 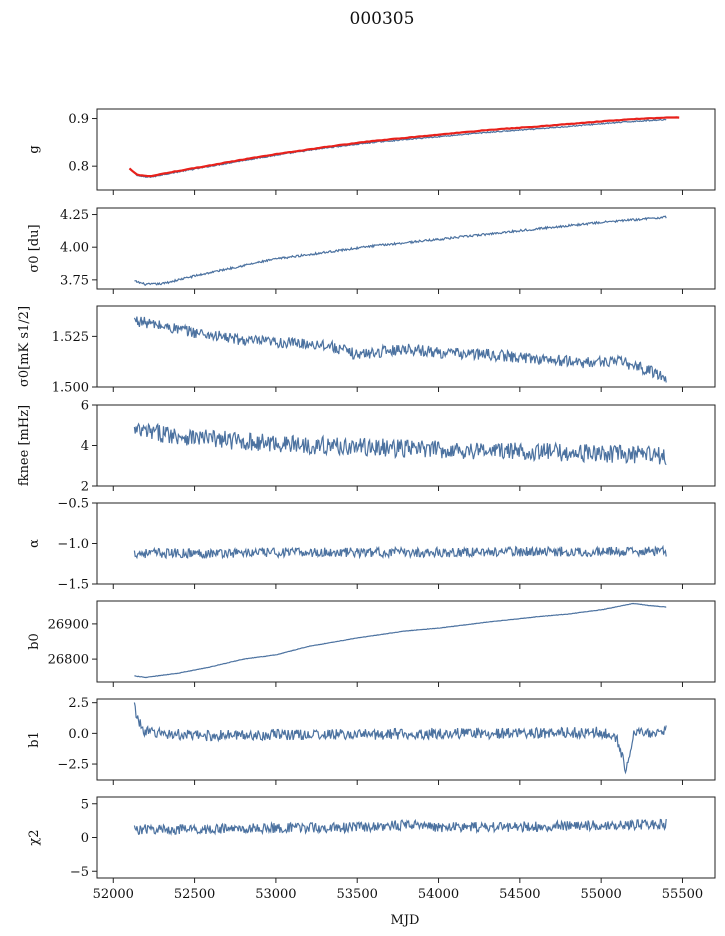 I want to click on panel-sigma0_nefd: 1.500 1.525 σ0[mK s1/2], so click(x=366, y=350).